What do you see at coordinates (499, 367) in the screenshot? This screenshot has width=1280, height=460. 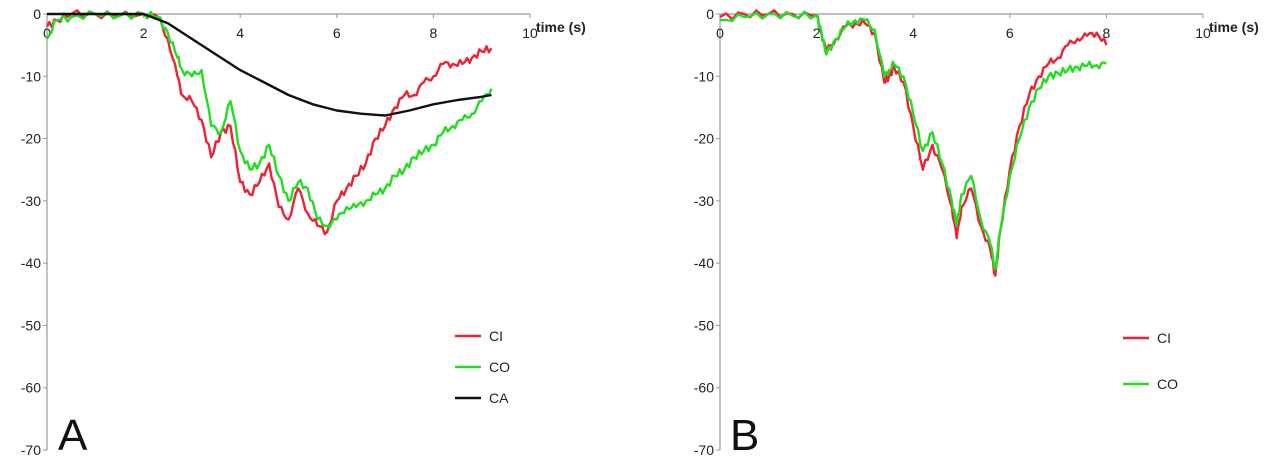 I see `chart-0-legend-label-co: CO` at bounding box center [499, 367].